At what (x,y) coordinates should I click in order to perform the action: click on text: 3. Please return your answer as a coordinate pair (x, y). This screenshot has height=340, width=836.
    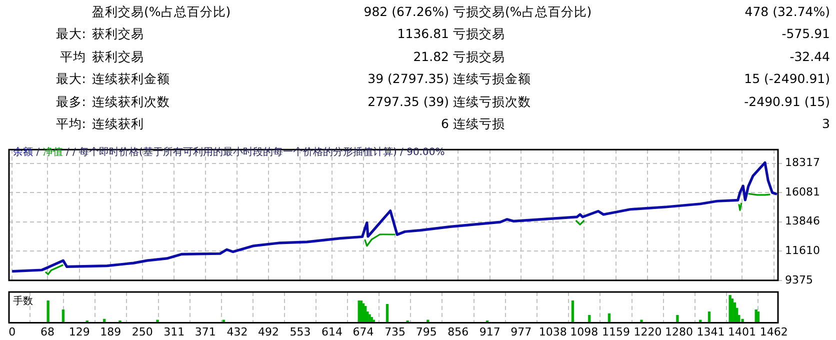
    Looking at the image, I should click on (826, 123).